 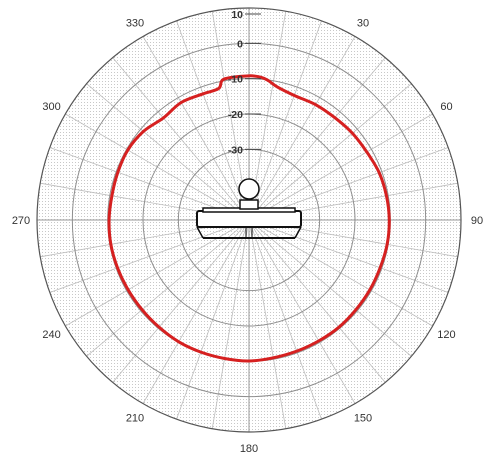 What do you see at coordinates (363, 418) in the screenshot?
I see `angle-label: 150` at bounding box center [363, 418].